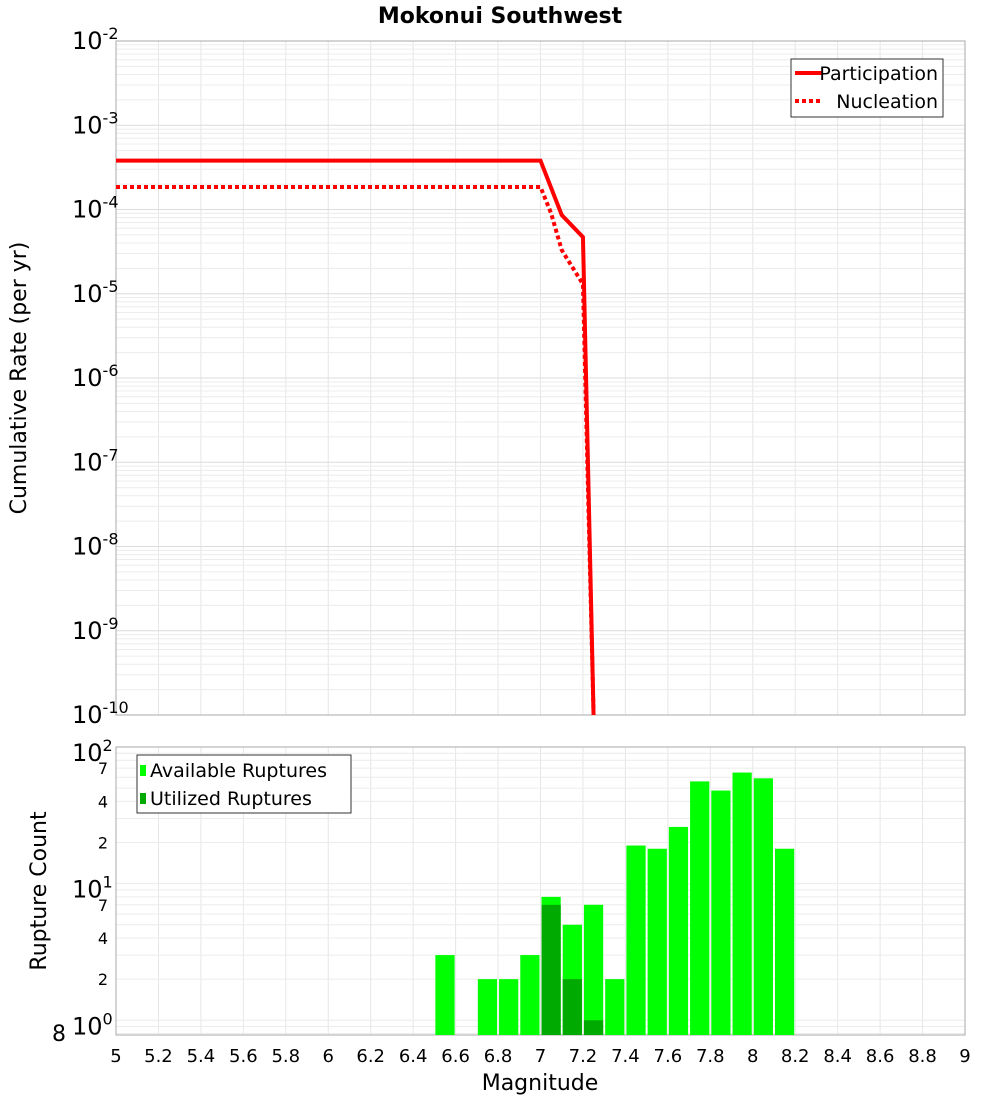 The image size is (1000, 1100). What do you see at coordinates (158, 1056) in the screenshot?
I see `x-tick-label: 5.2` at bounding box center [158, 1056].